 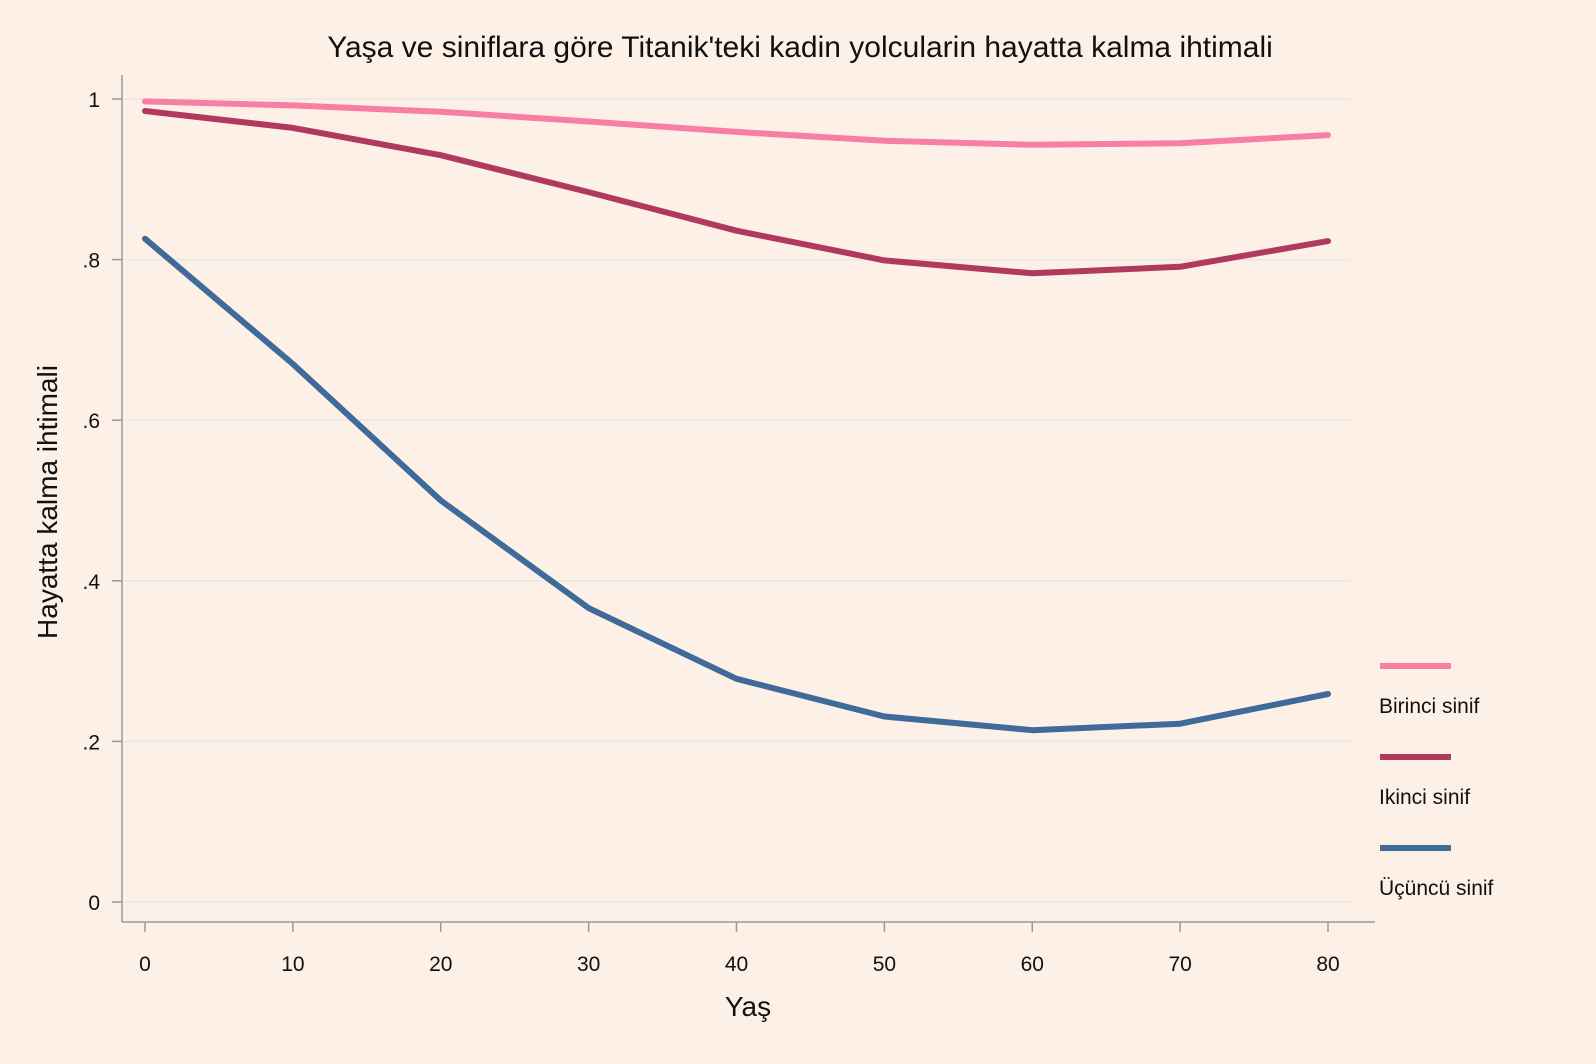 I want to click on x-tick-label: 60, so click(x=1032, y=964).